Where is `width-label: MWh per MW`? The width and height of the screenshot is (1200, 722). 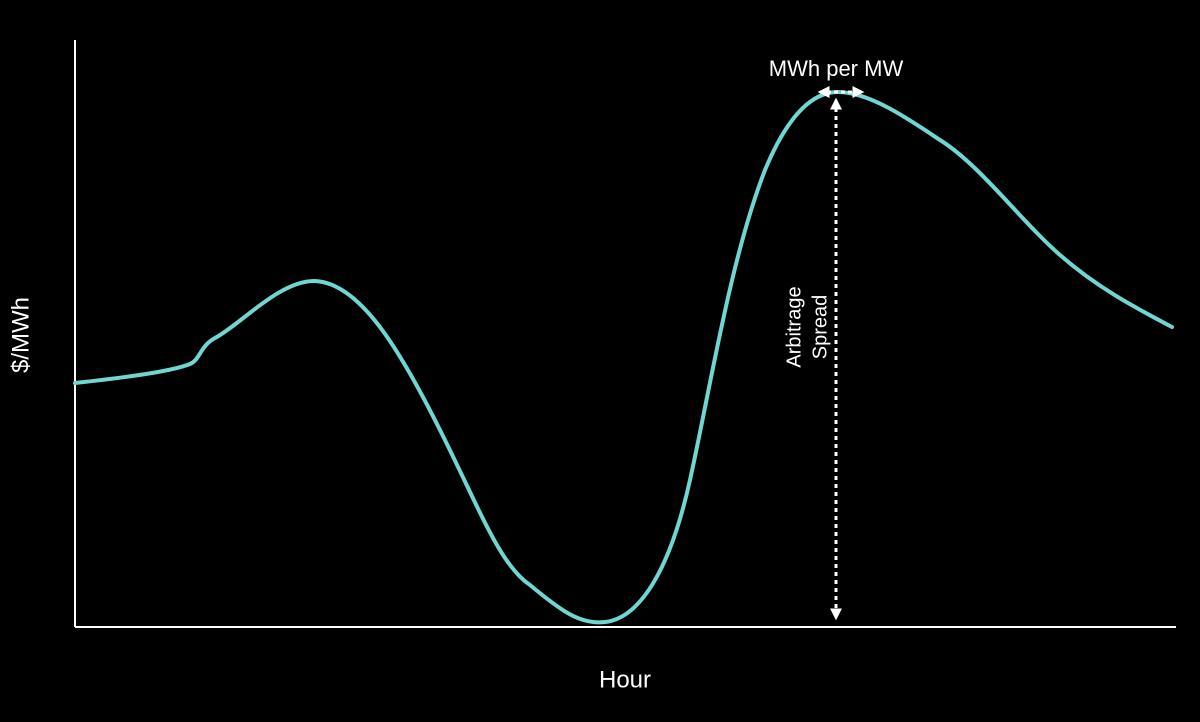
width-label: MWh per MW is located at coordinates (836, 68).